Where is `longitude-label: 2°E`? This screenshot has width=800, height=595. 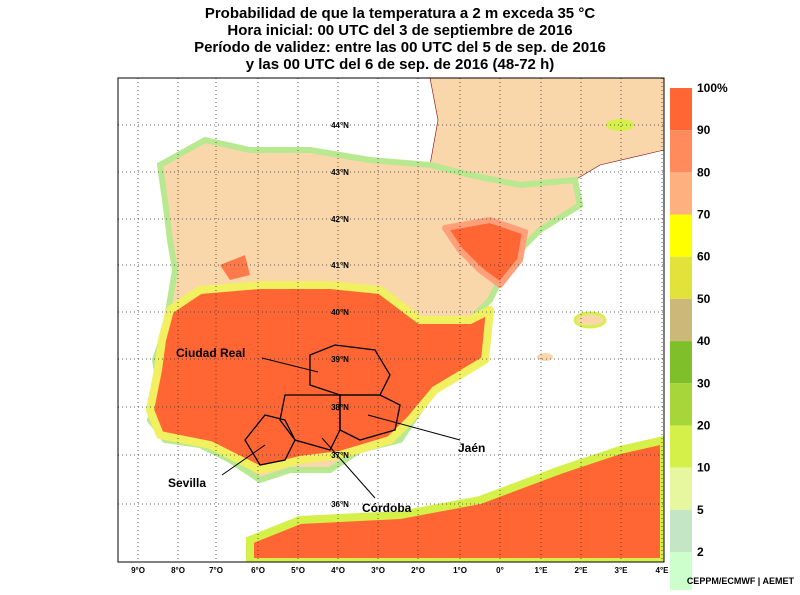
longitude-label: 2°E is located at coordinates (582, 570).